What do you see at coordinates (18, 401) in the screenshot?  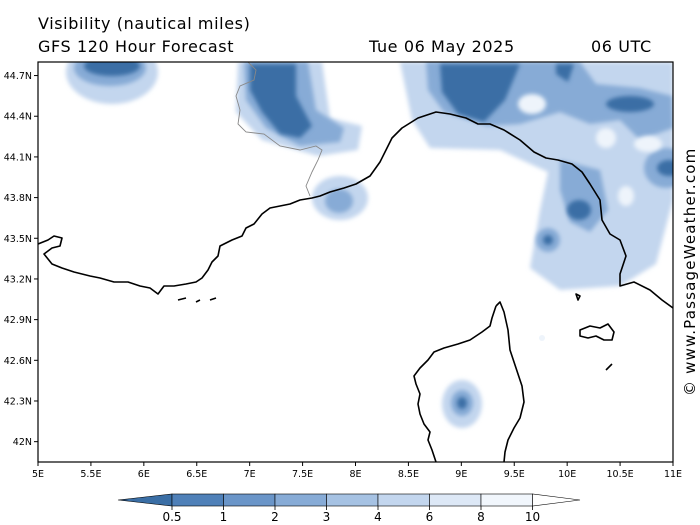 I see `lat-tick-label: 42.3N` at bounding box center [18, 401].